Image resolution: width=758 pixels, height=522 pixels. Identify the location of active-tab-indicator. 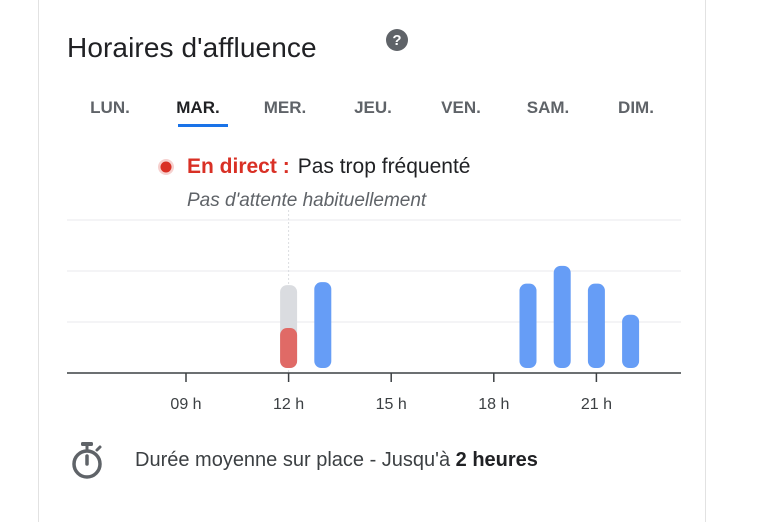
(203, 125).